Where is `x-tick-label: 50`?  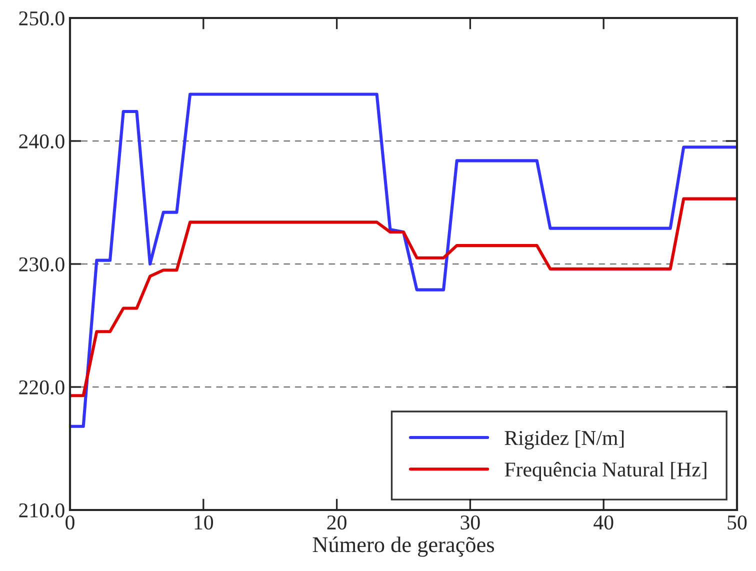
x-tick-label: 50 is located at coordinates (737, 522).